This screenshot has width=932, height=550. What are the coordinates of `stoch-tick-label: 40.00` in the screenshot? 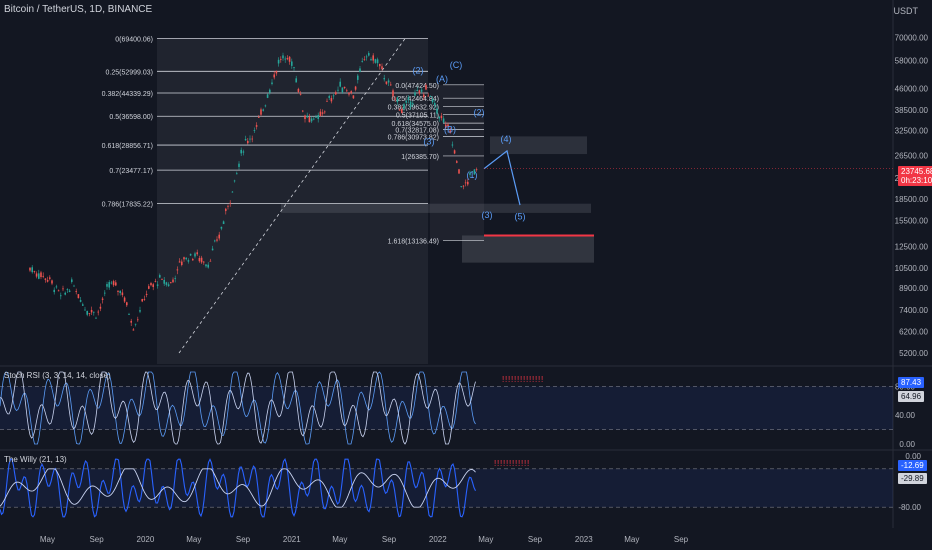 It's located at (905, 415).